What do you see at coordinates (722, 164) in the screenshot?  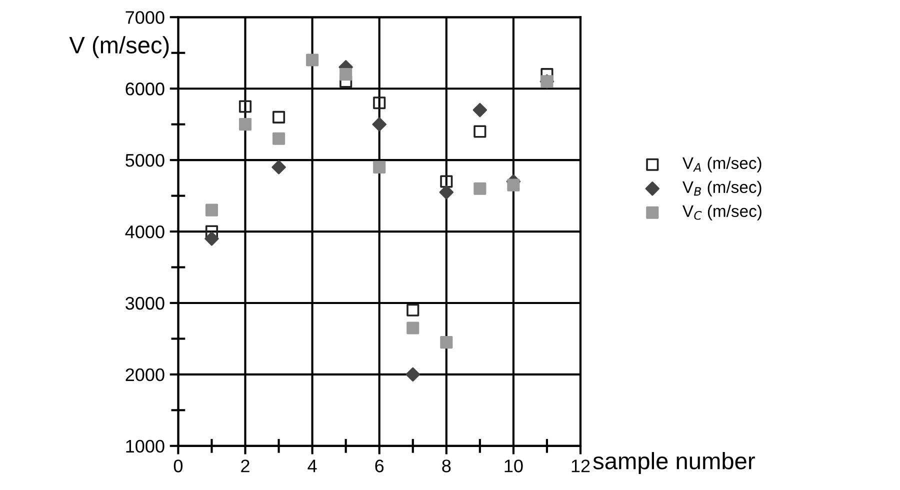 I see `legend-label: V$_{A}$ (m/sec)` at bounding box center [722, 164].